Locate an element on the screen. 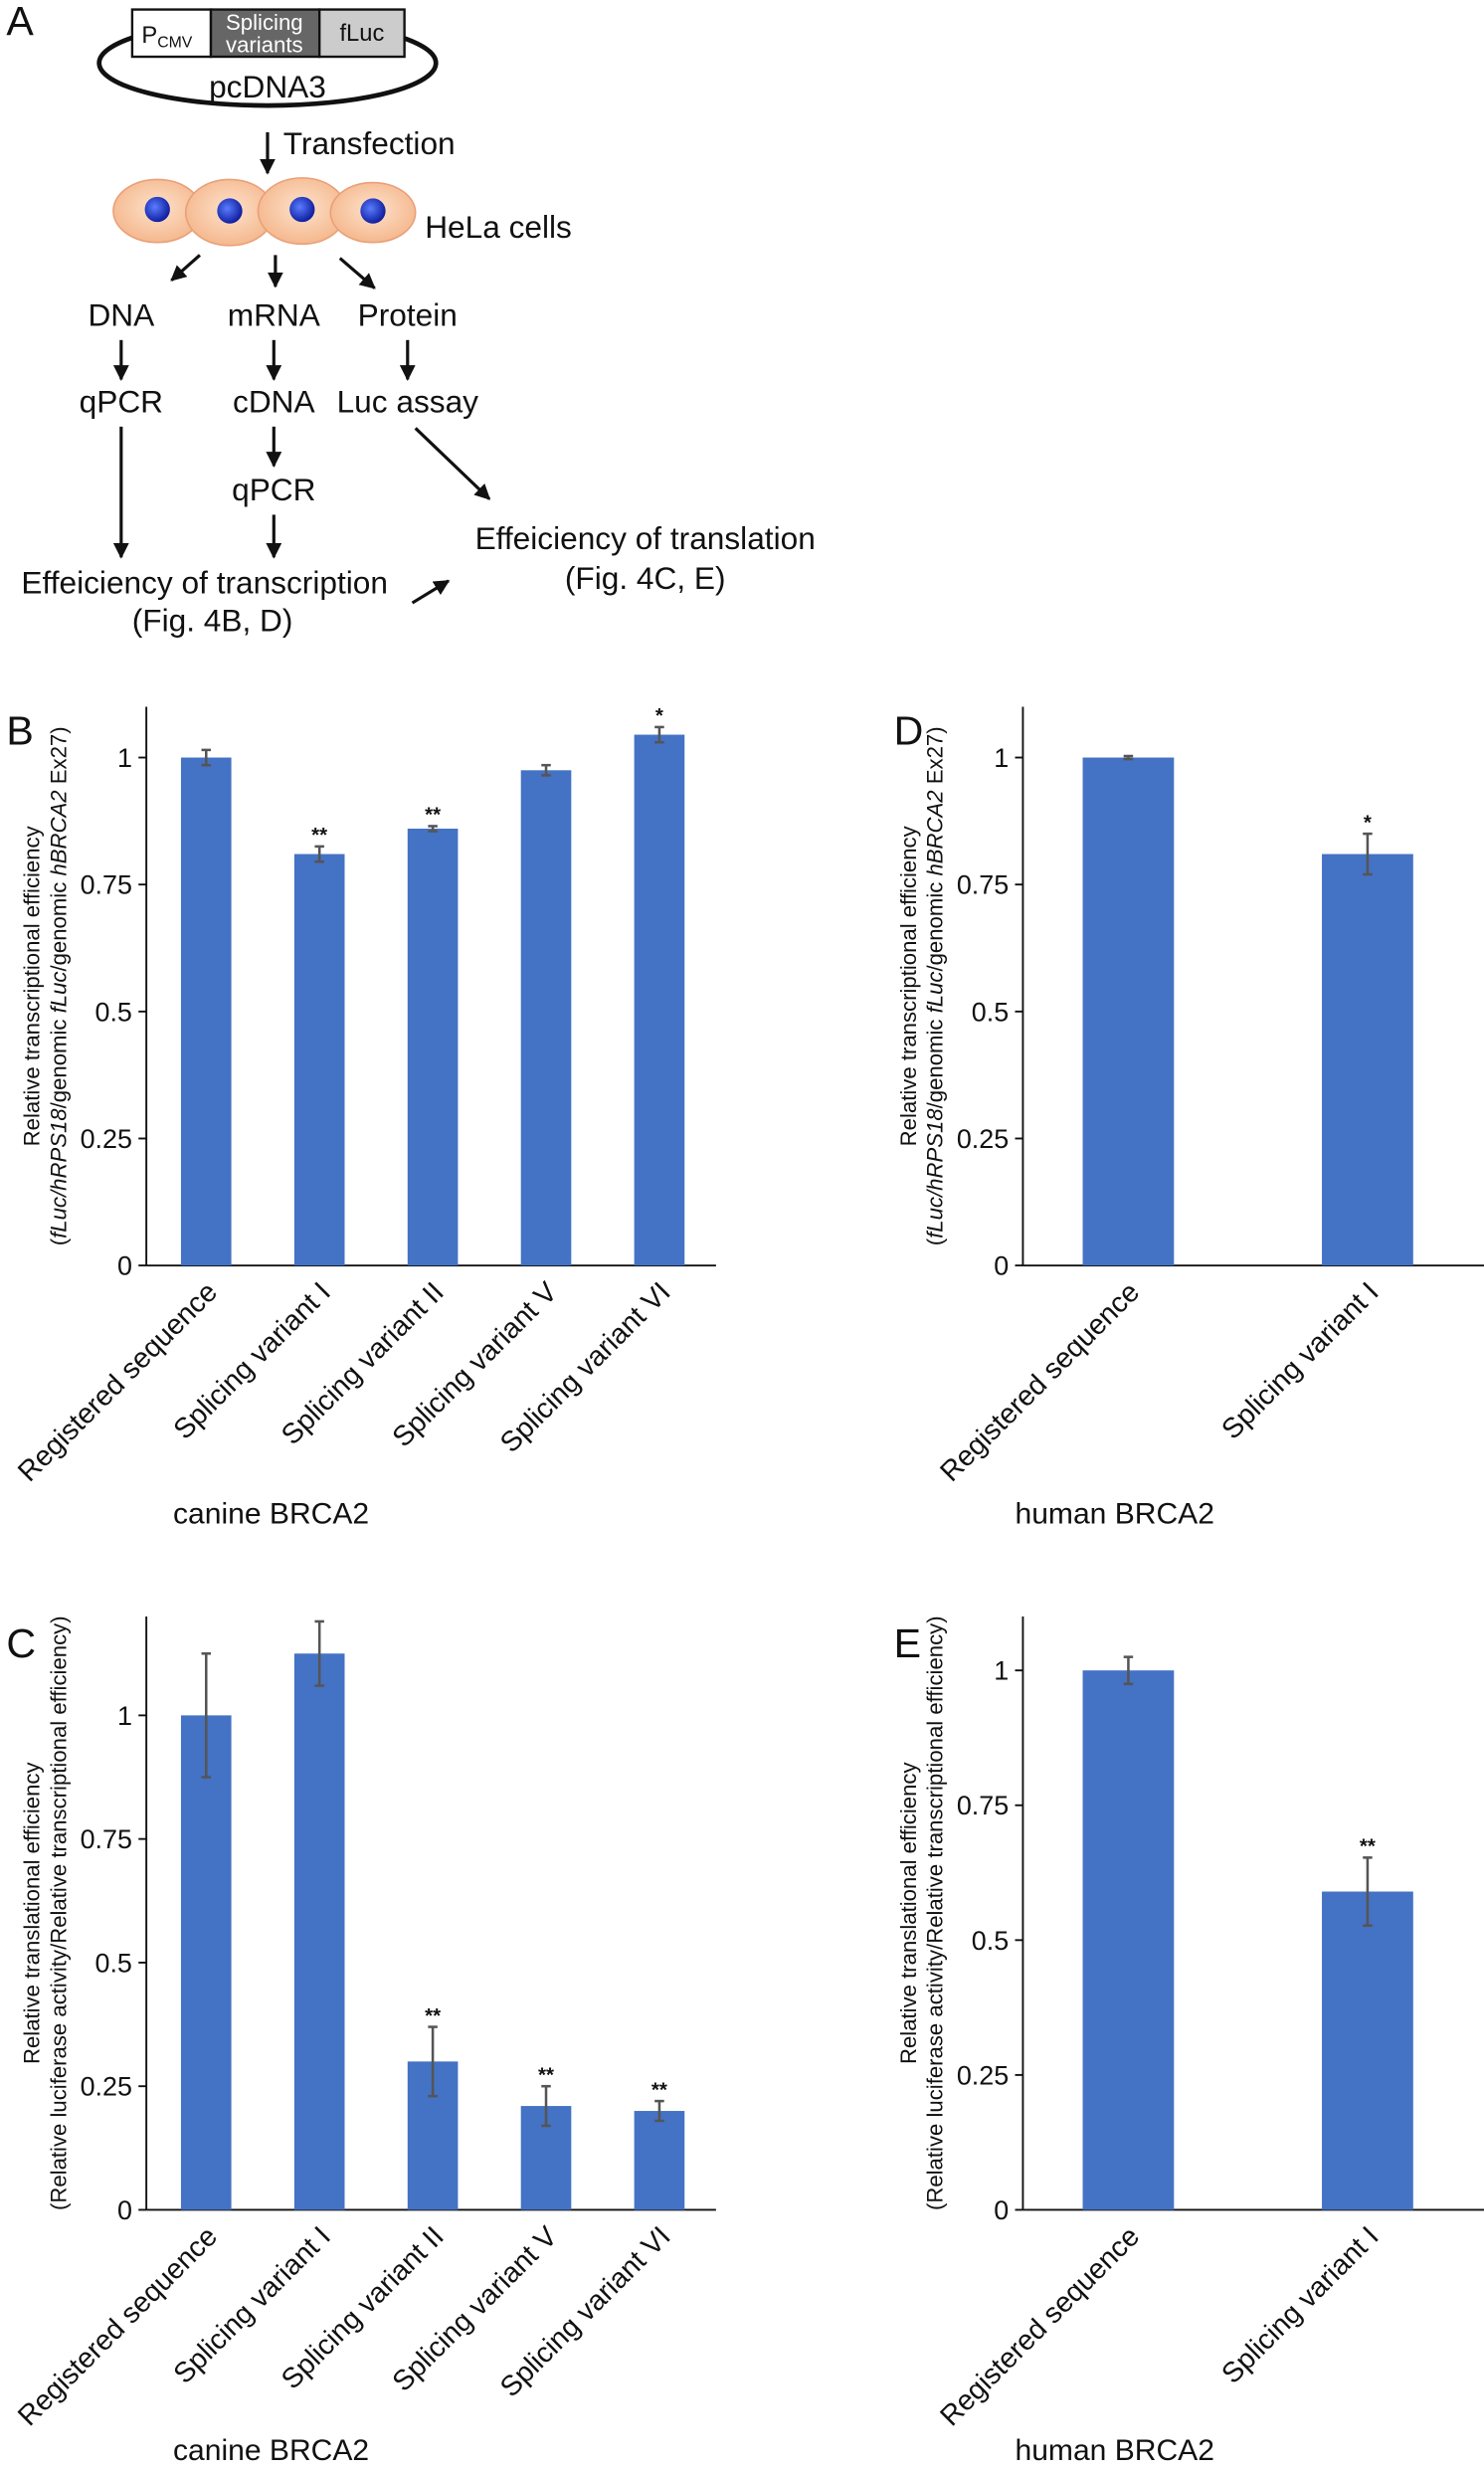 The image size is (1484, 2473). y-axis-label-part: hBRCA2 is located at coordinates (936, 832).